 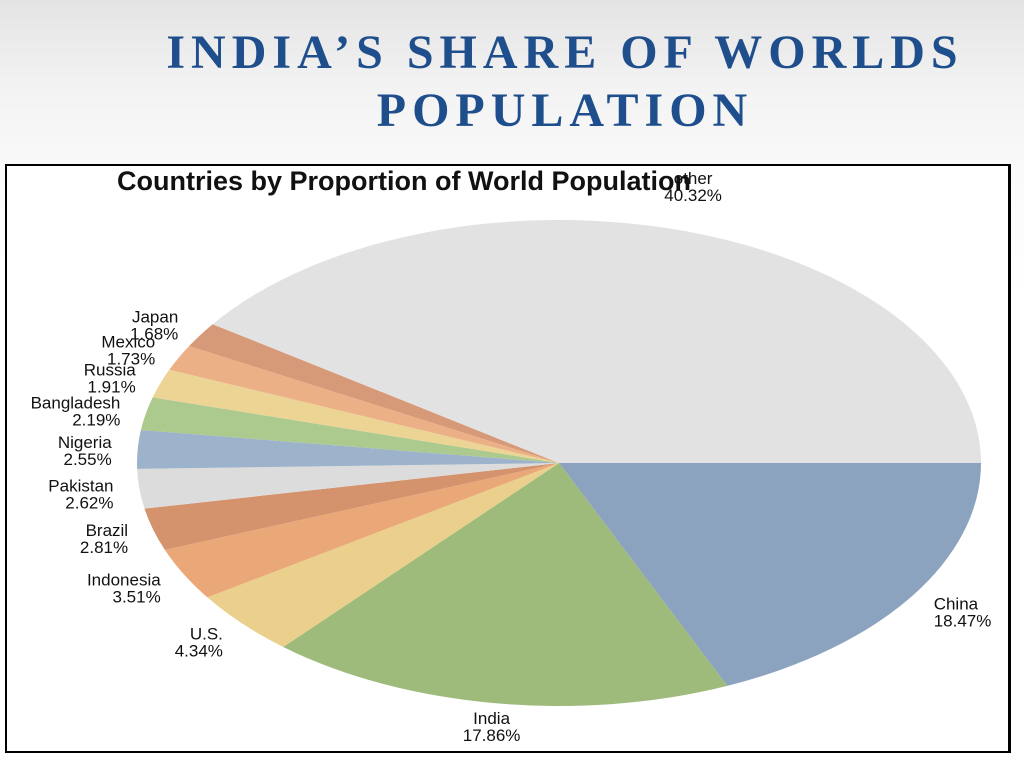 I want to click on slice-label-bangladesh: Bangladesh 2.19%, so click(x=76, y=412).